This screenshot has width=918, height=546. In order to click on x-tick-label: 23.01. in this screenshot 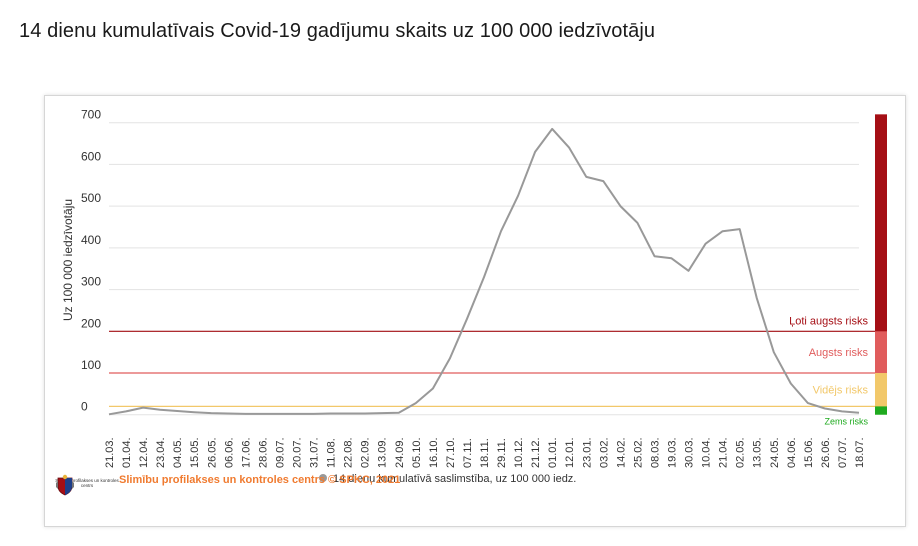, I will do `click(587, 452)`.